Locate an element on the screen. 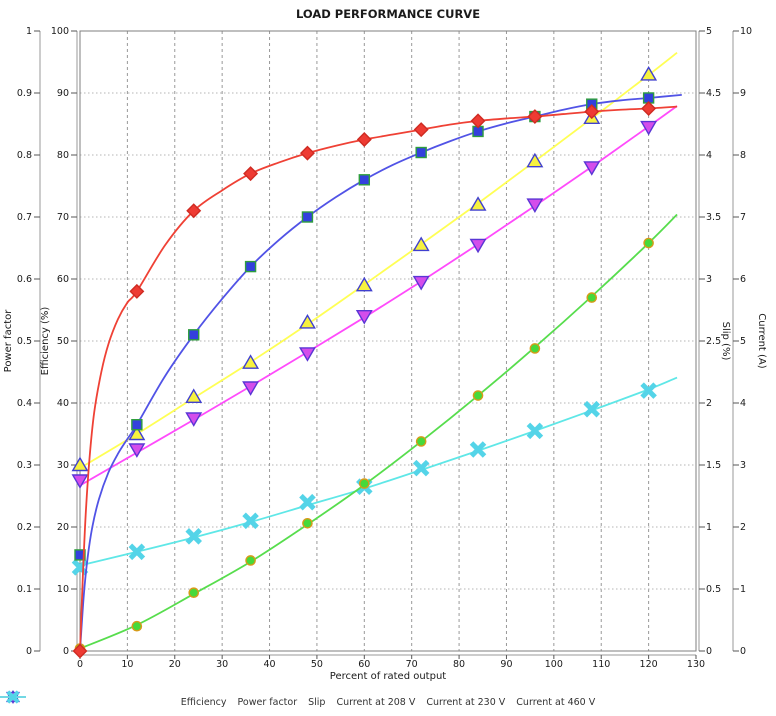  current-axis-label: 10 is located at coordinates (746, 31).